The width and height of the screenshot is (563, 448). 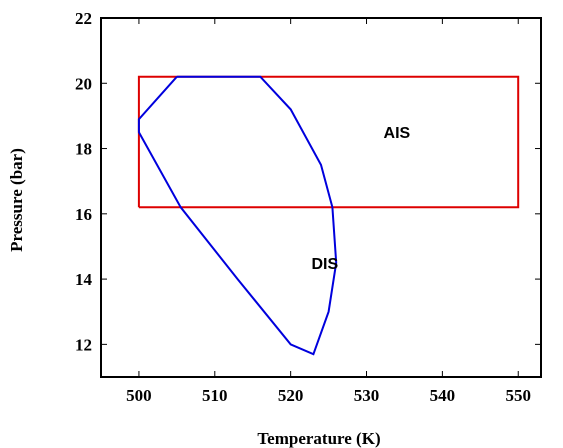 What do you see at coordinates (397, 133) in the screenshot?
I see `region-label-ais: AIS` at bounding box center [397, 133].